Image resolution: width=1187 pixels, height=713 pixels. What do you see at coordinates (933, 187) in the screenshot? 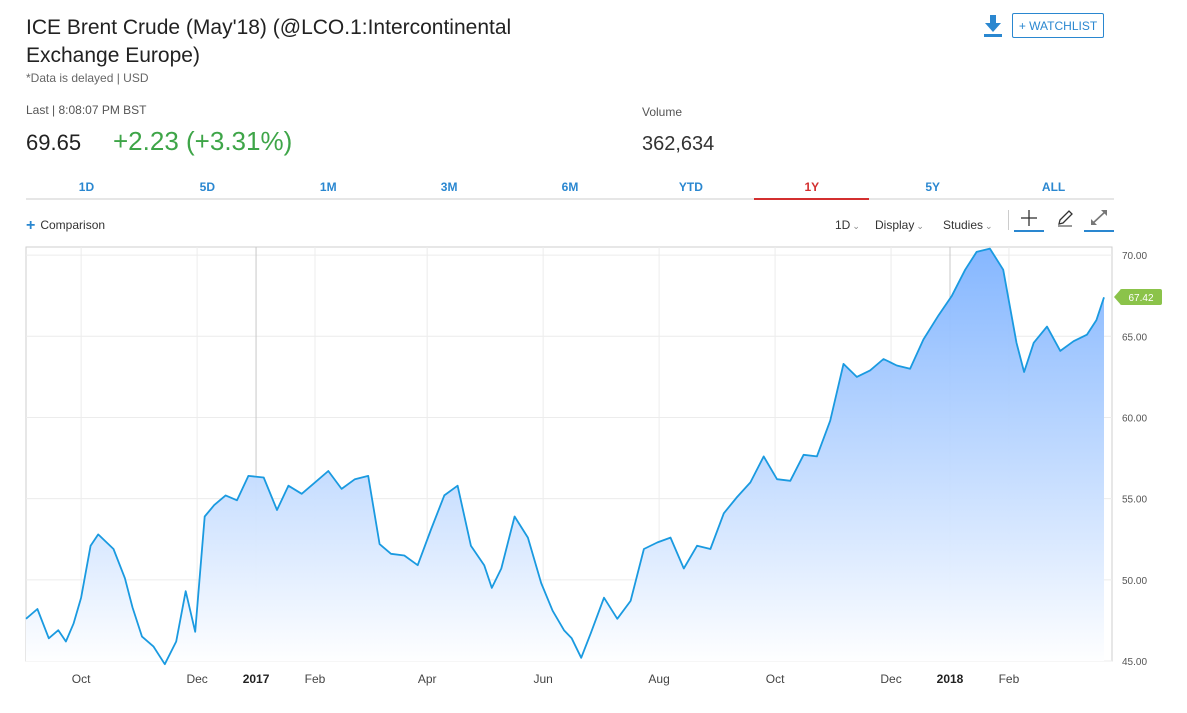
I see `tab-5y: 5Y` at bounding box center [933, 187].